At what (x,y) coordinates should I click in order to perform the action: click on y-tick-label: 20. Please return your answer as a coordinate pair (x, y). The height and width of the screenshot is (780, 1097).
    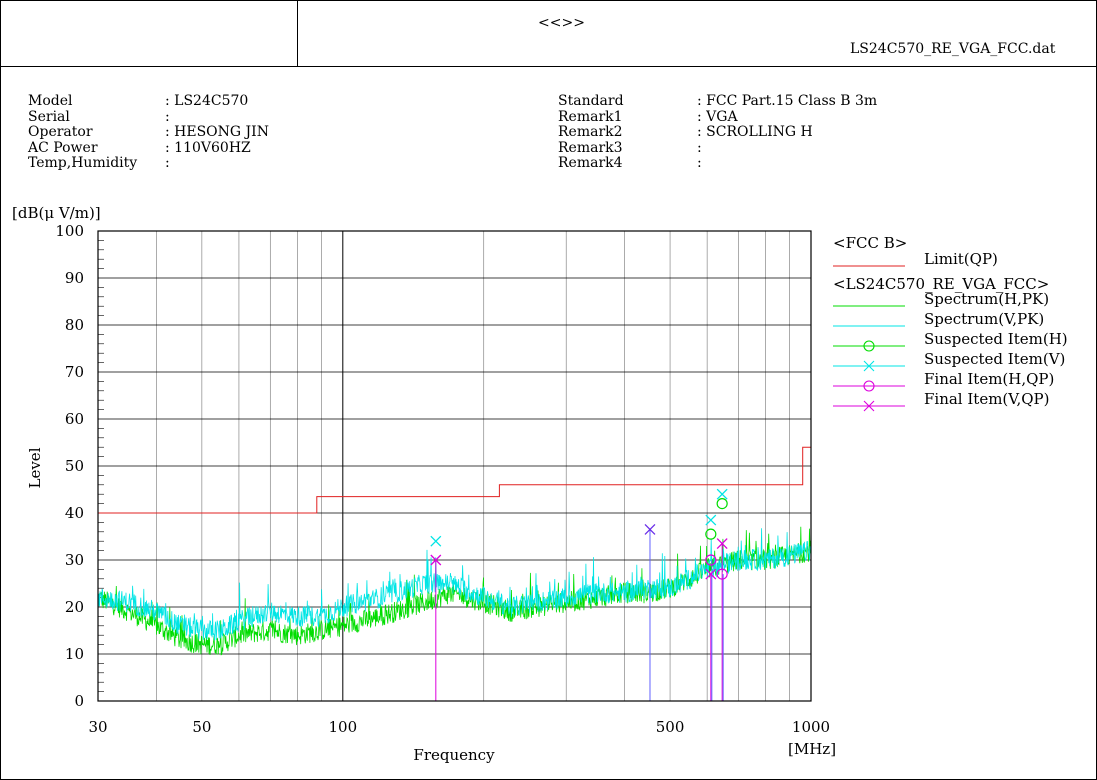
    Looking at the image, I should click on (74, 607).